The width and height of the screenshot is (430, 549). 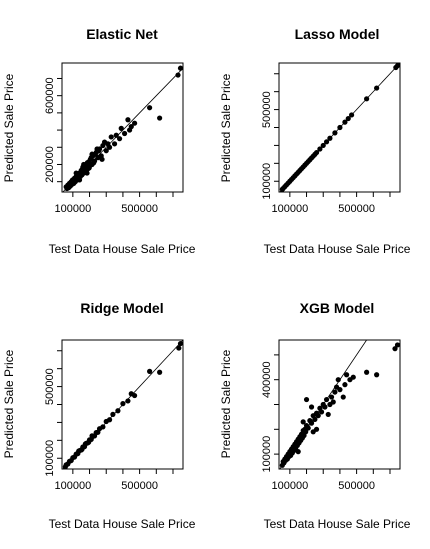 I want to click on y-ticks: 200000 600000, so click(x=53, y=130).